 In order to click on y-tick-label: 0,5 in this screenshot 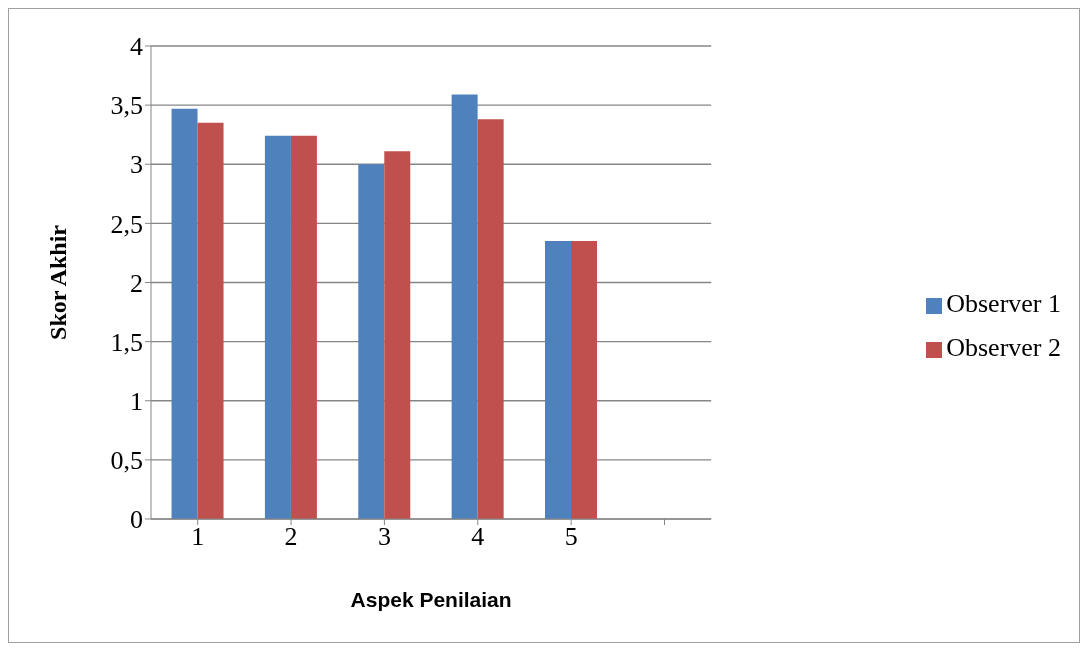, I will do `click(126, 461)`.